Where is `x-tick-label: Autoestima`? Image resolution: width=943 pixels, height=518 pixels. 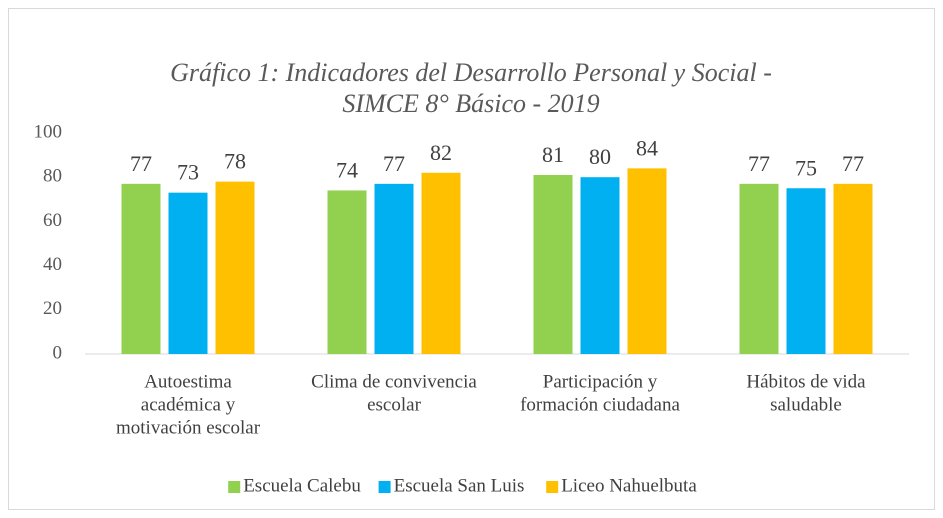 x-tick-label: Autoestima is located at coordinates (188, 381).